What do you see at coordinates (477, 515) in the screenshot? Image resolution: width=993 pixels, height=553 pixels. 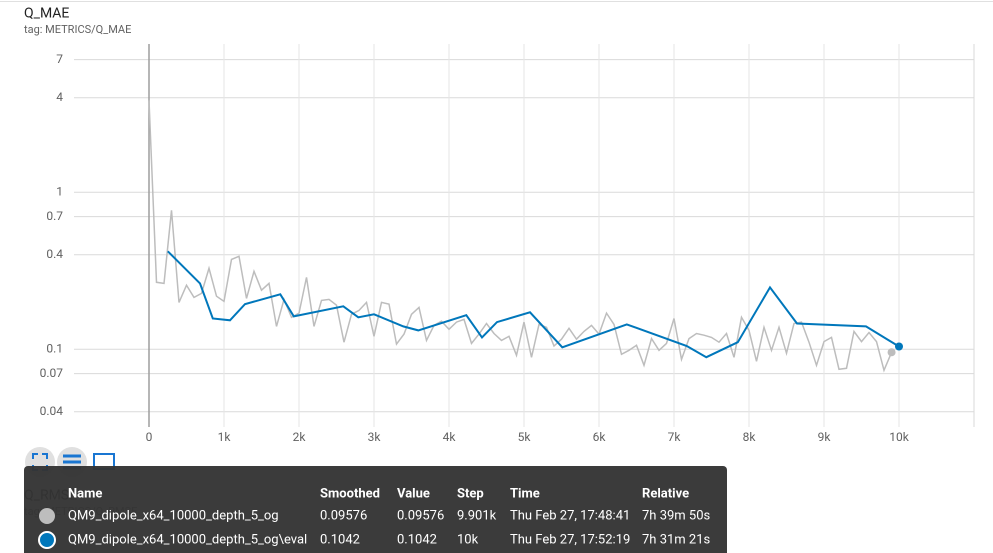 I see `tooltip-cell: 9.901k` at bounding box center [477, 515].